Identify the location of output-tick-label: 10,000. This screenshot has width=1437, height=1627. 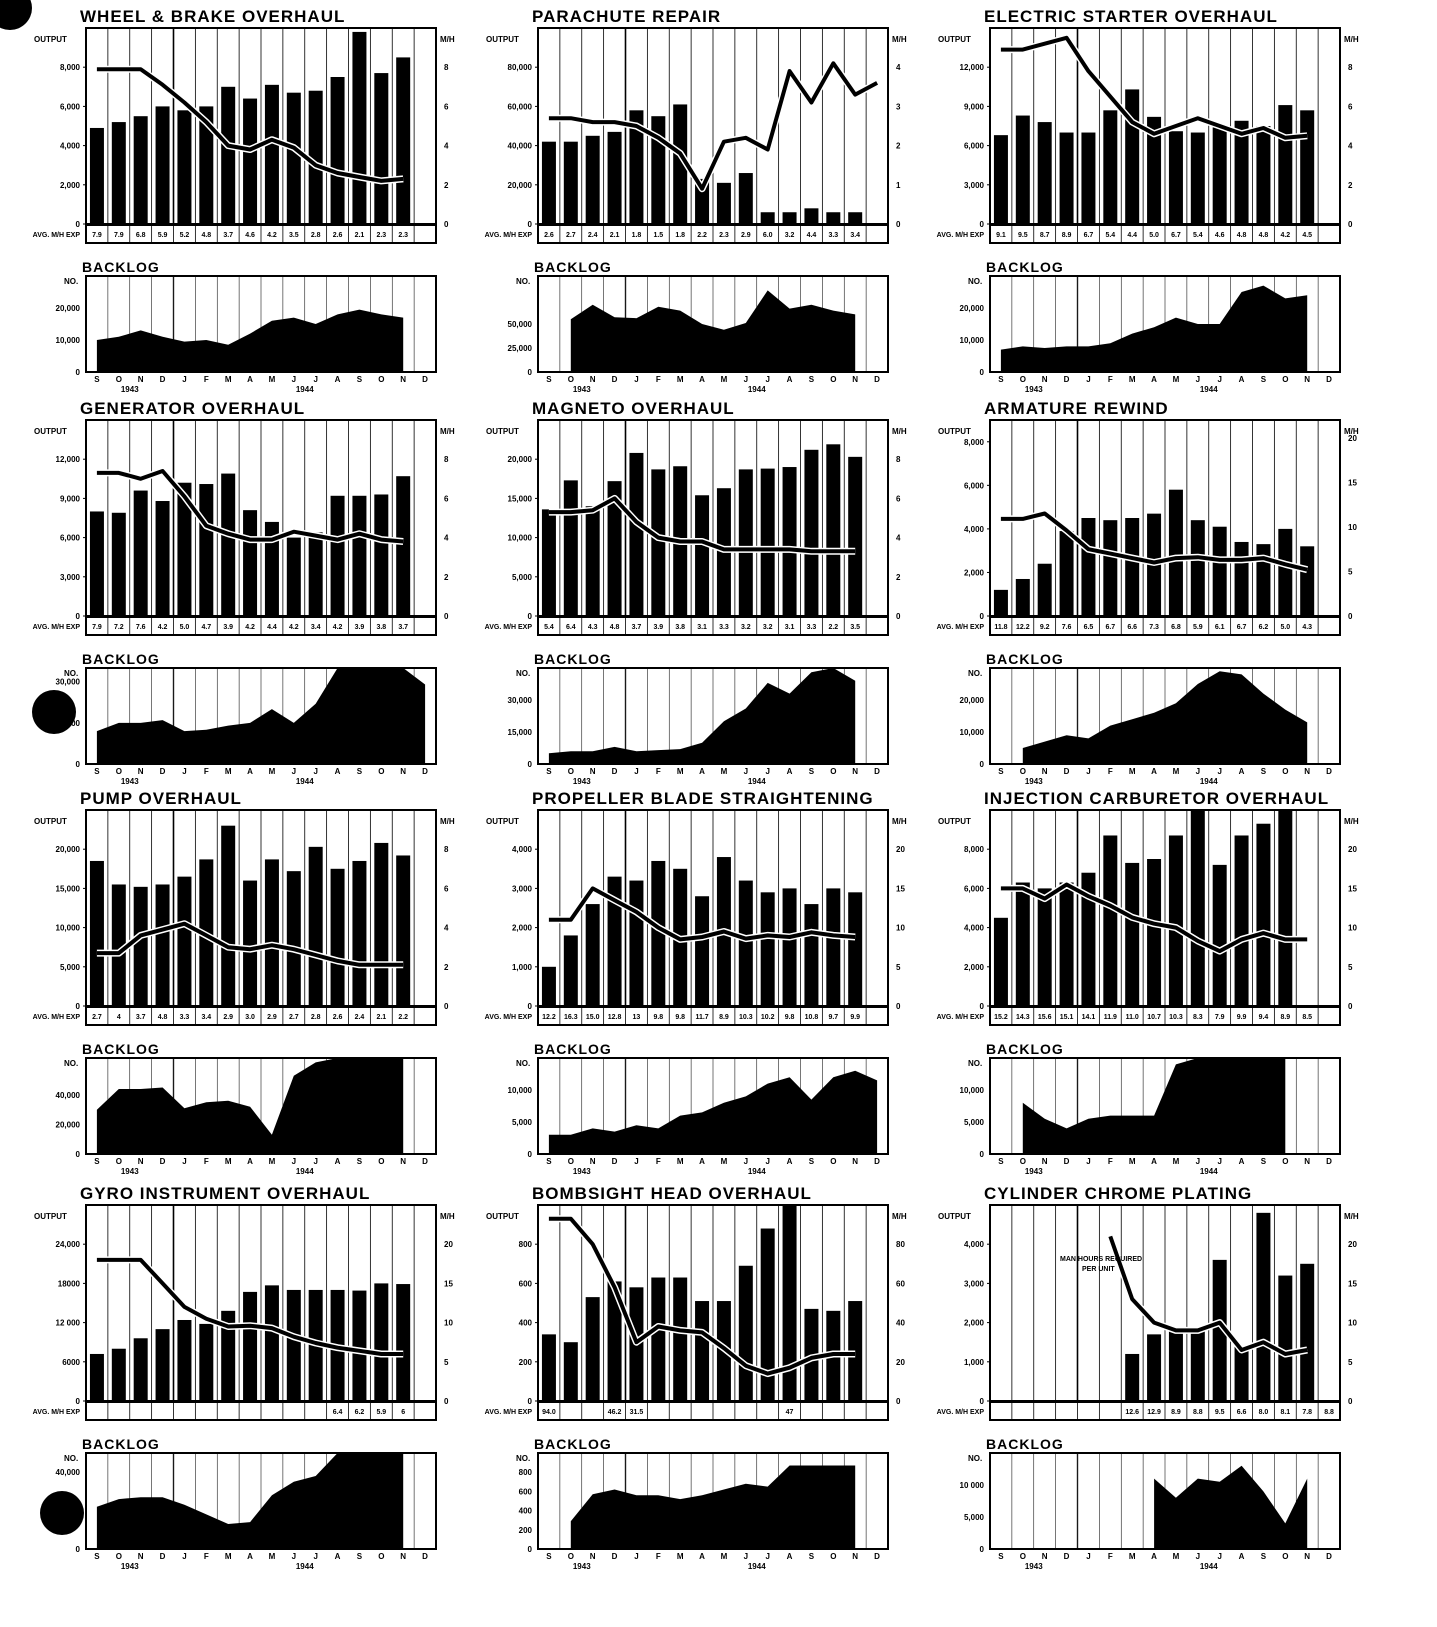
(68, 928).